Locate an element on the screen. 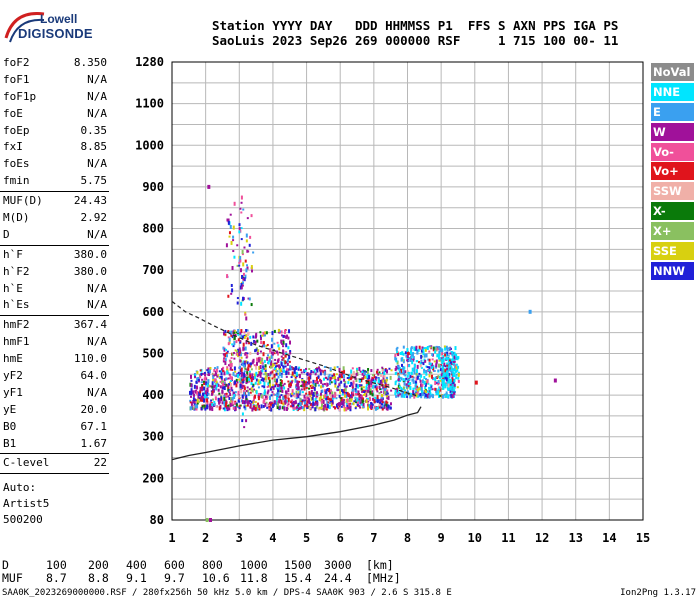 The image size is (700, 600). param-row: yF1 N/A is located at coordinates (56, 393).